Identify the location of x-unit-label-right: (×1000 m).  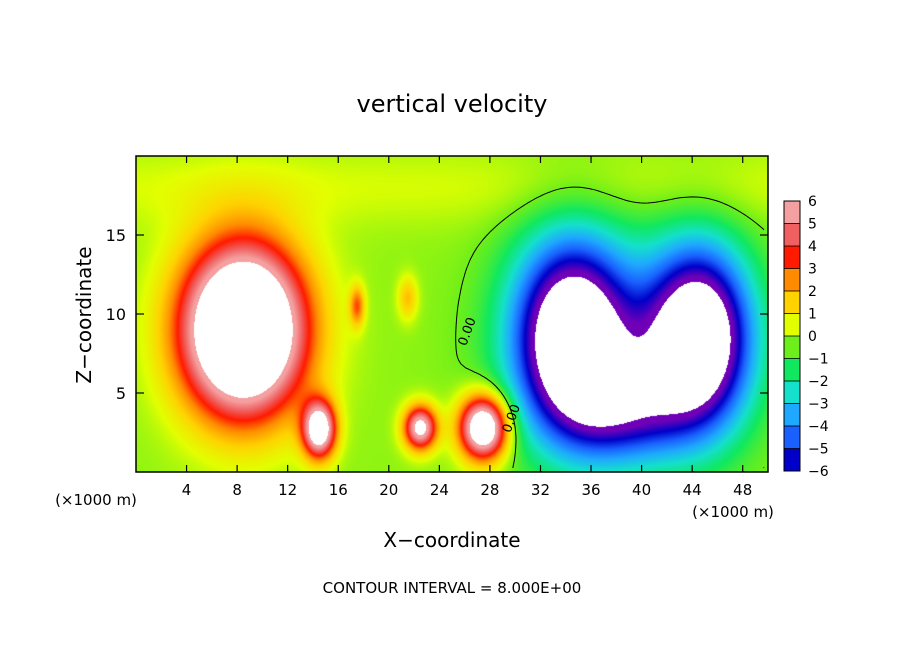
(733, 512).